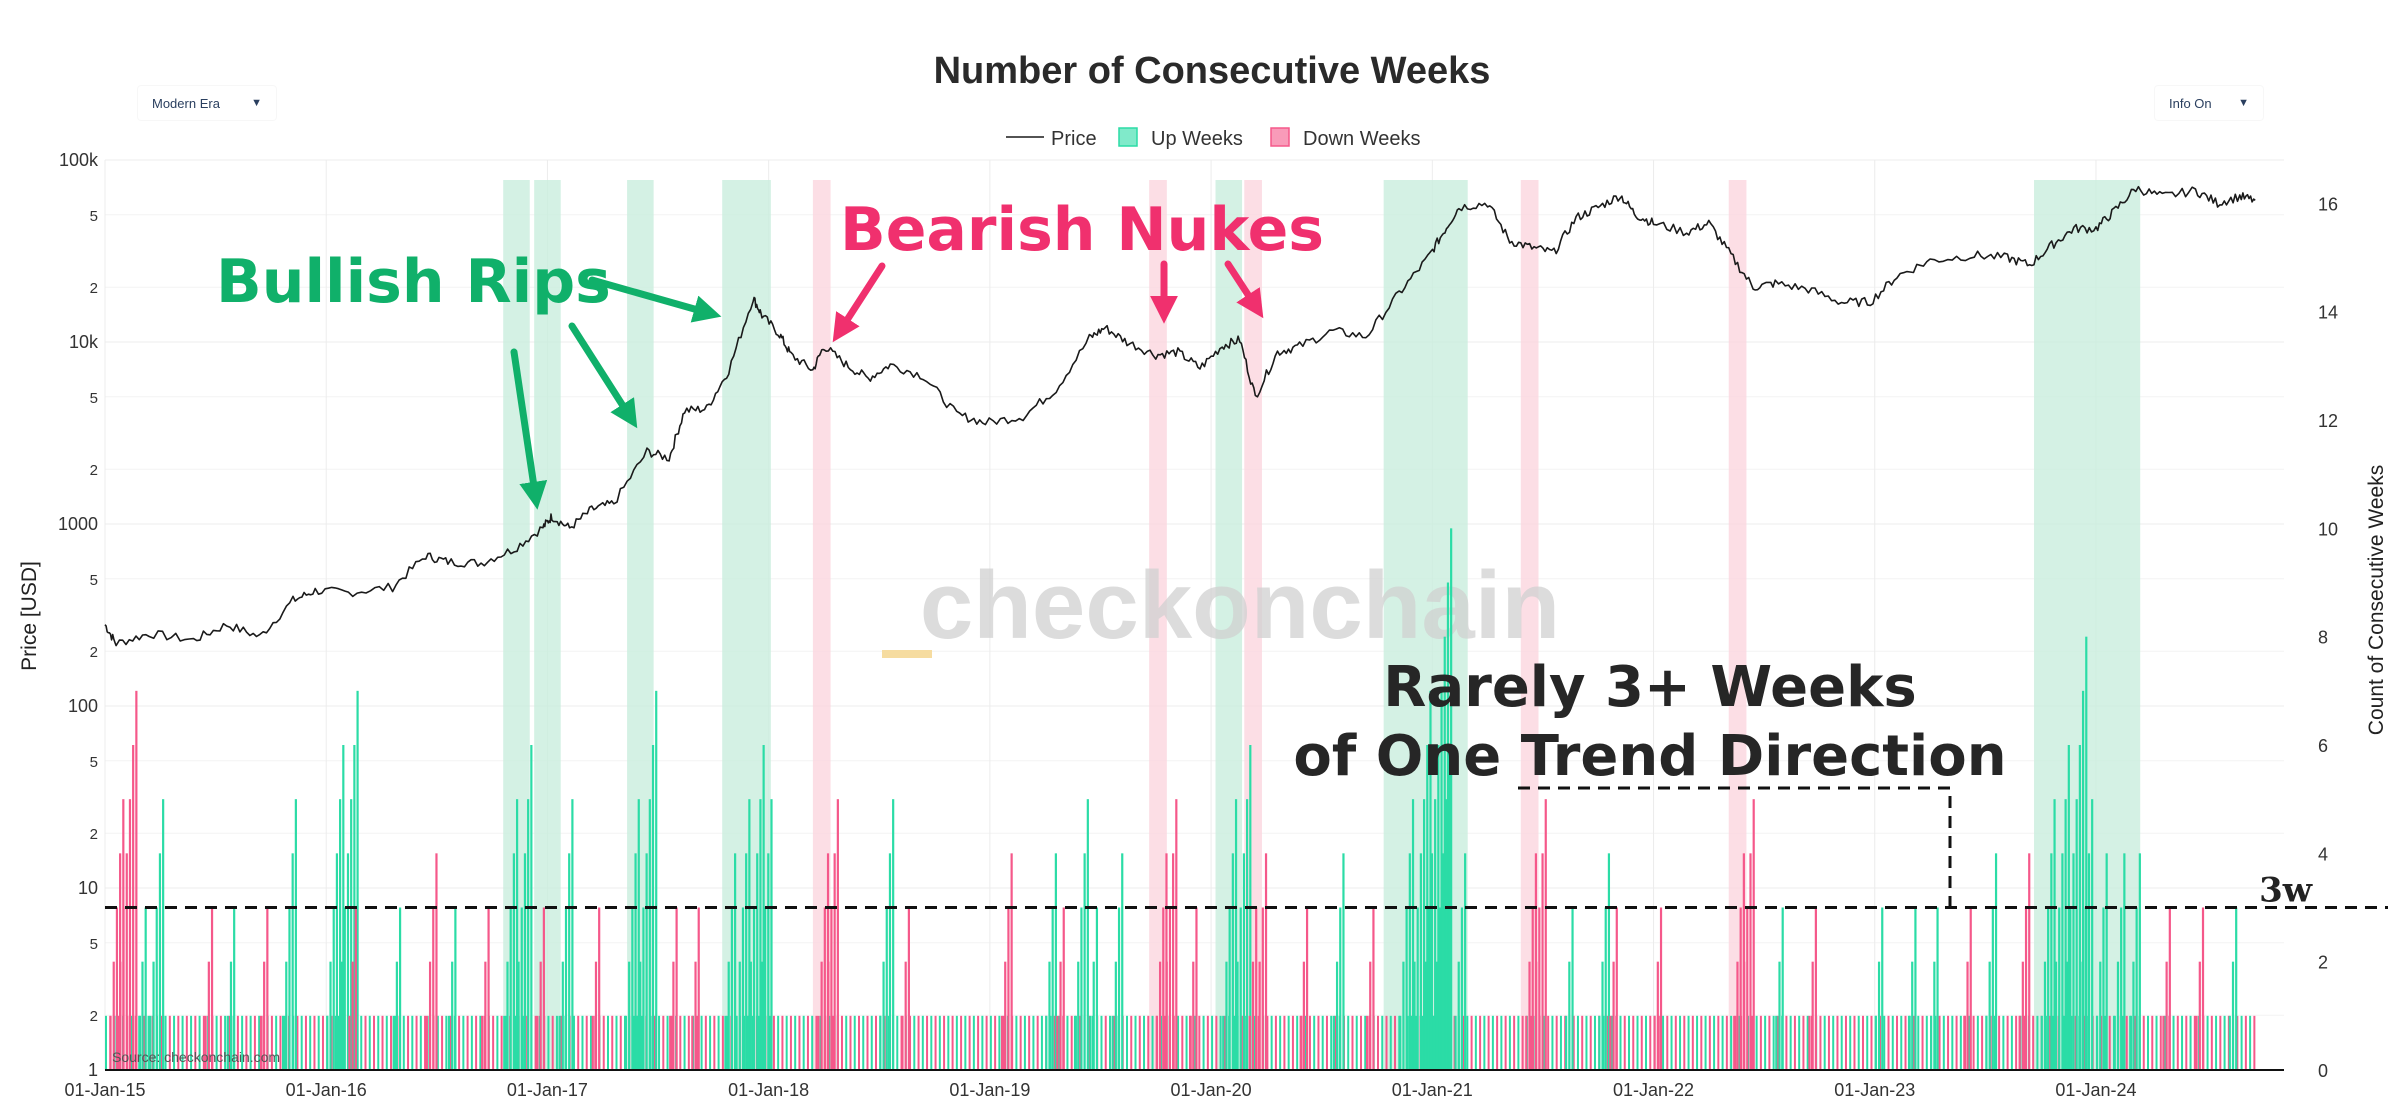 The image size is (2400, 1106). Describe the element at coordinates (616, 393) in the screenshot. I see `bullish-arrows` at that location.